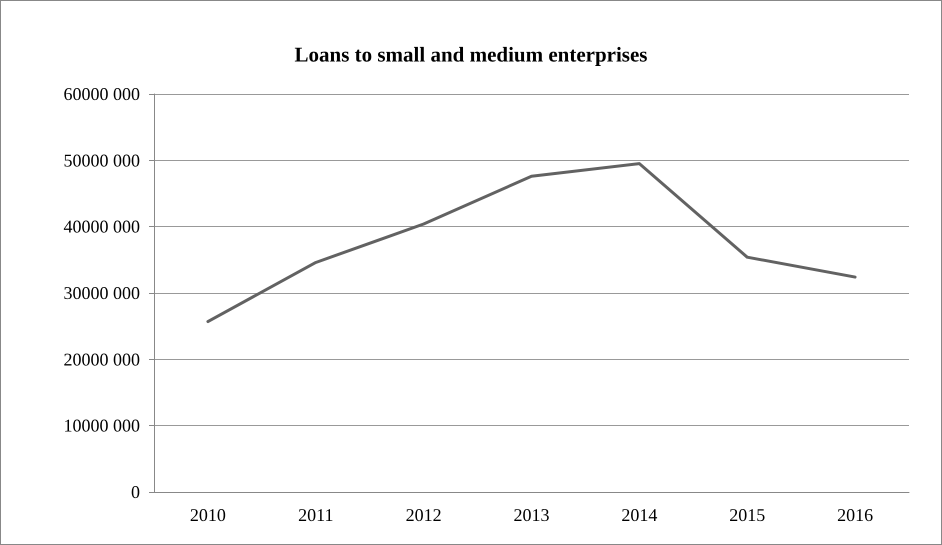 This screenshot has height=545, width=942. What do you see at coordinates (747, 515) in the screenshot?
I see `x-tick-label: 2015` at bounding box center [747, 515].